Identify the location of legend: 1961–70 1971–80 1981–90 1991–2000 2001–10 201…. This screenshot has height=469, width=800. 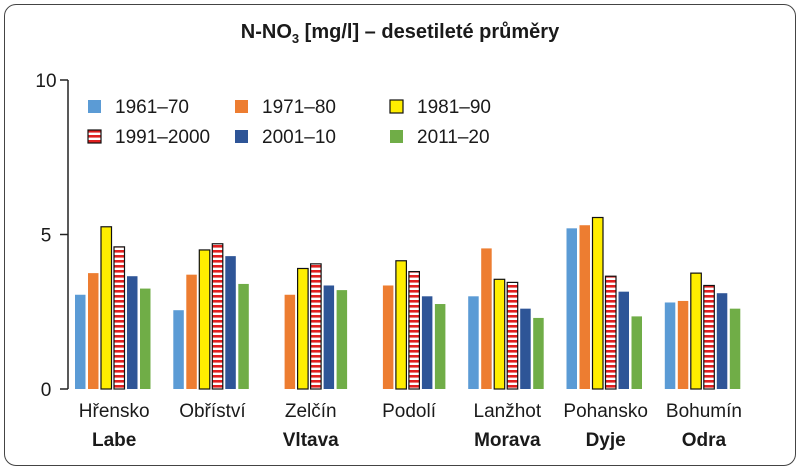
(289, 122).